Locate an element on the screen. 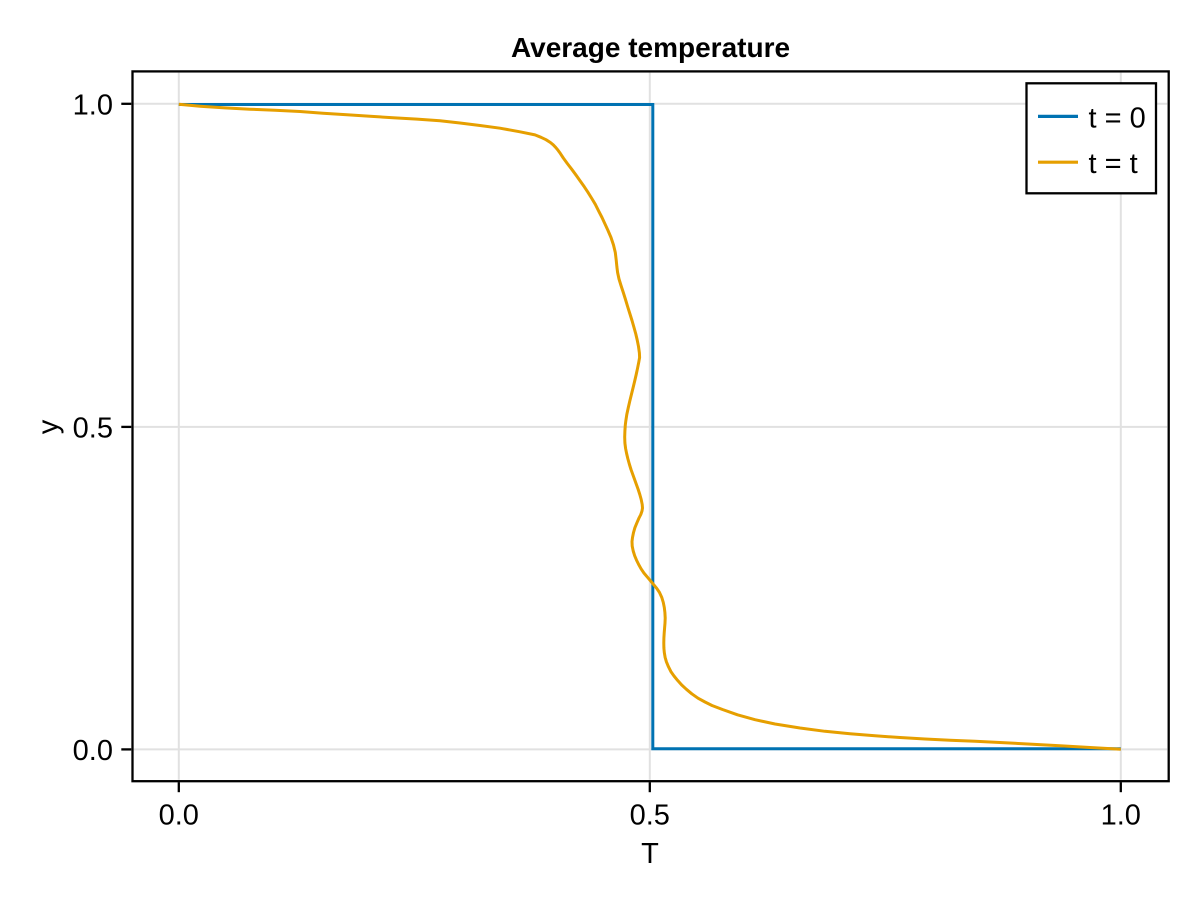 Image resolution: width=1200 pixels, height=900 pixels. svg-text: t = t is located at coordinates (1113, 164).